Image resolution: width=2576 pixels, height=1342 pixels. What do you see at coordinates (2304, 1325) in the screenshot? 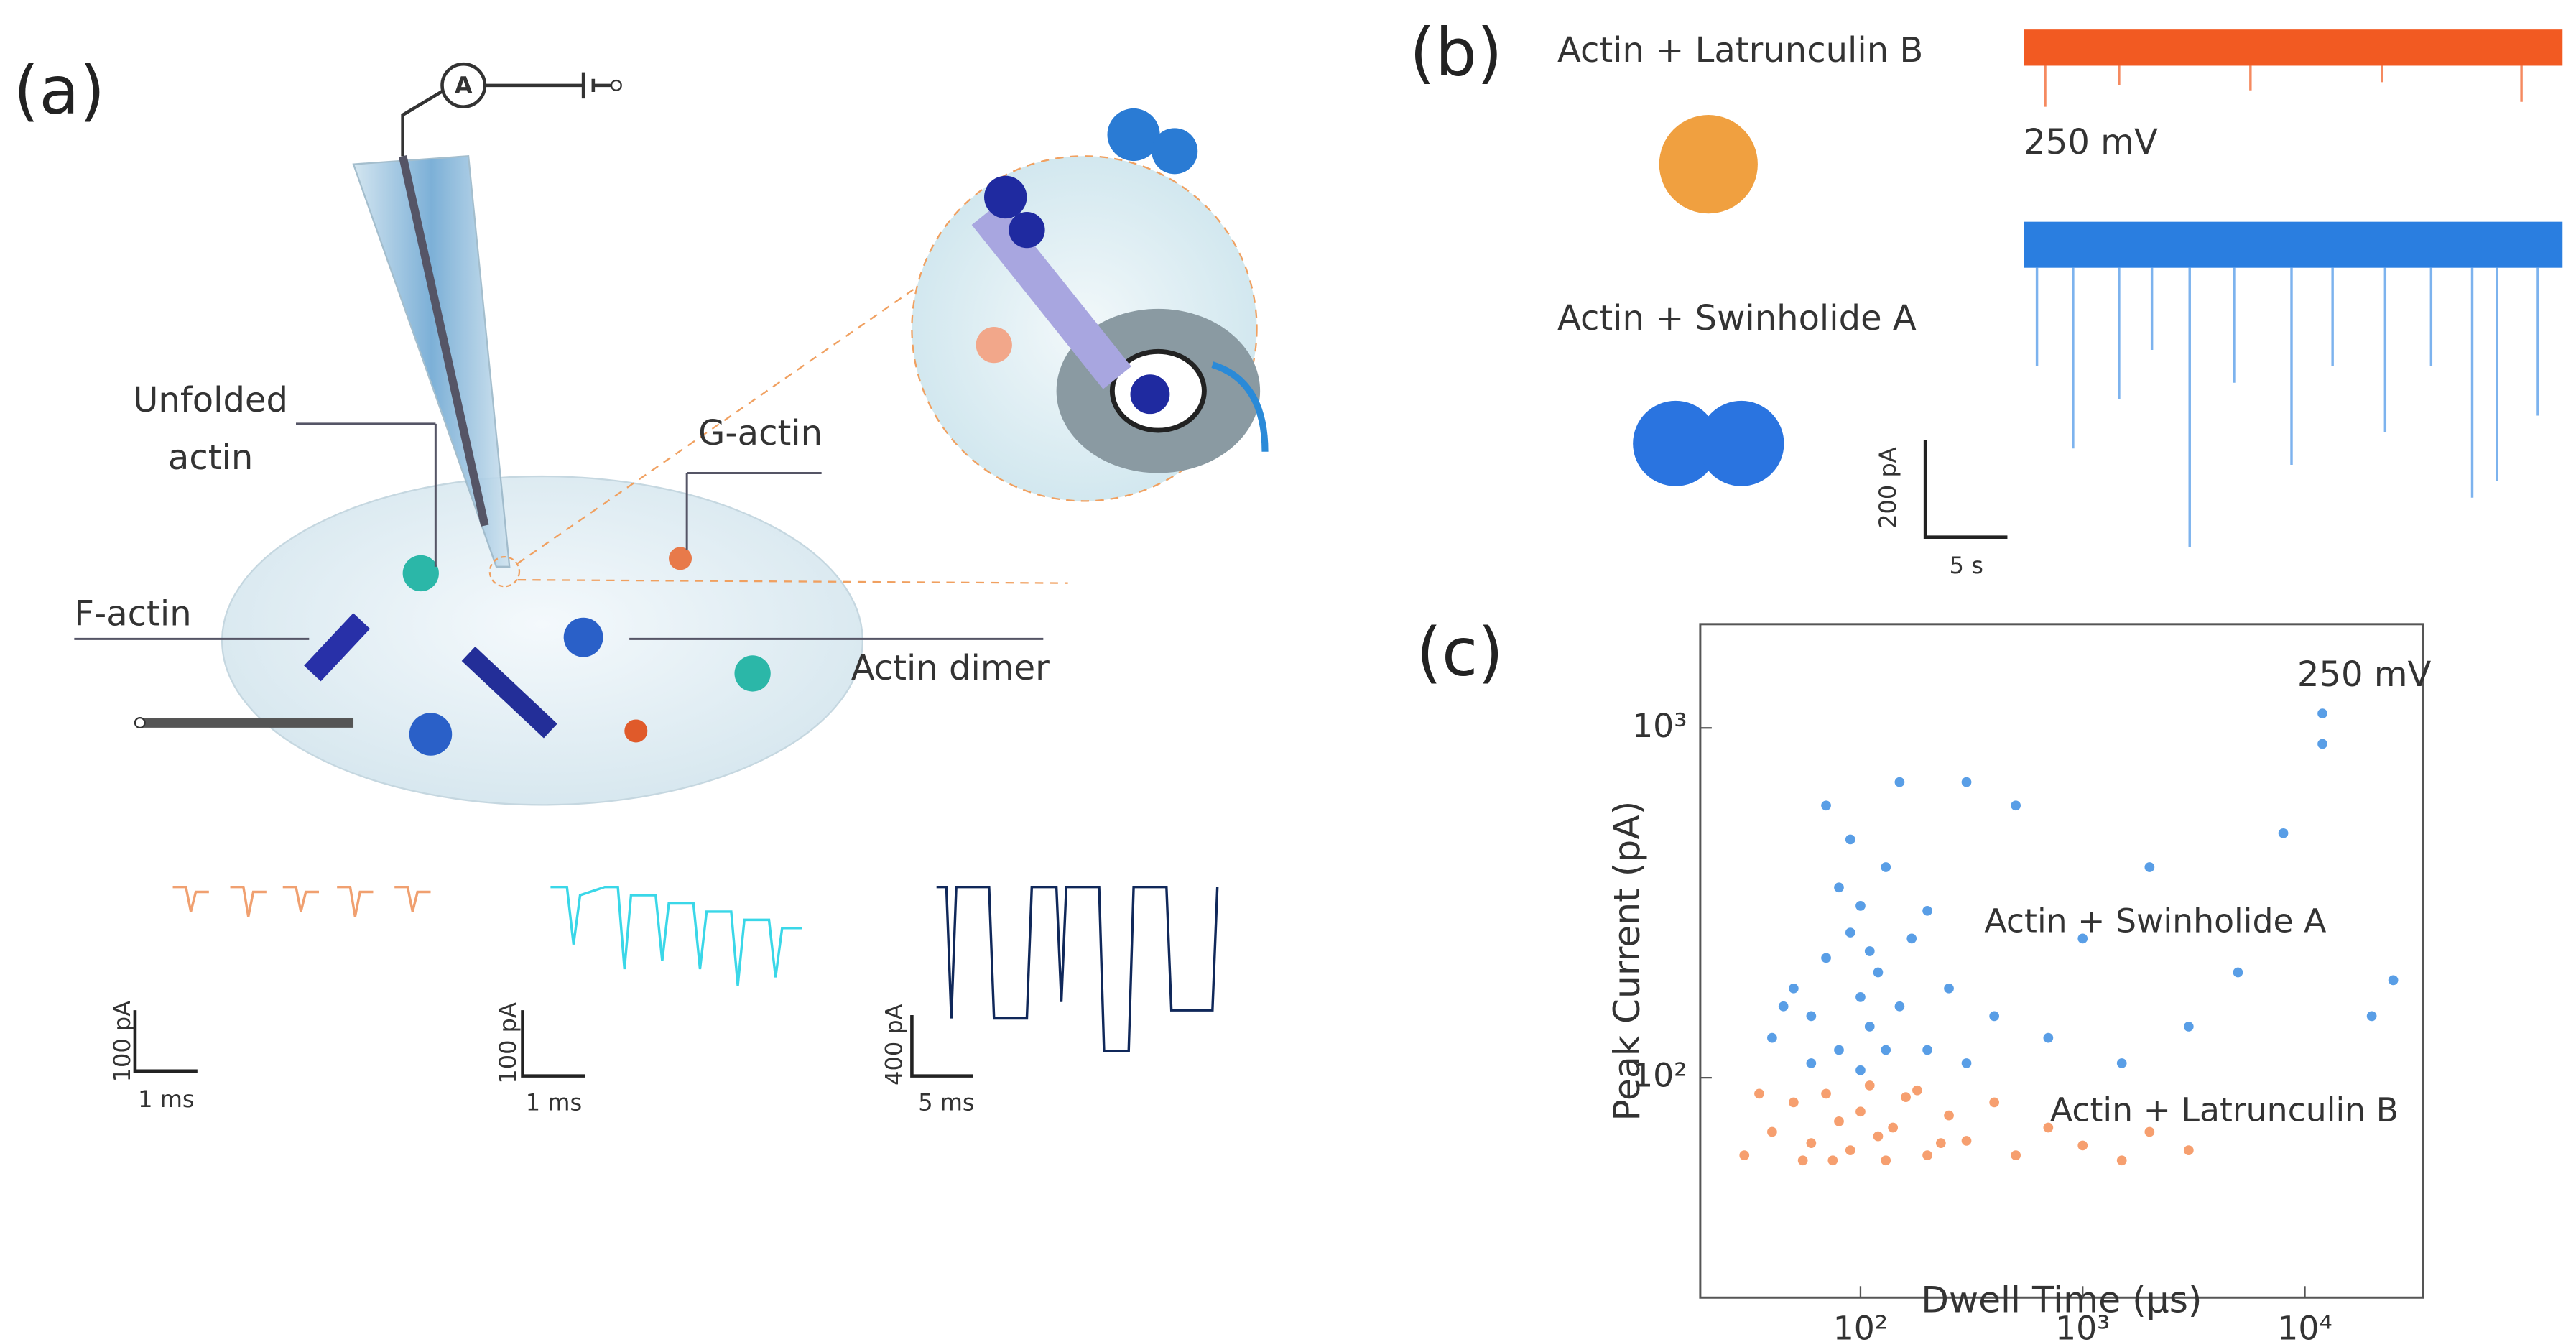
I see `x-tick-label: 10⁴` at bounding box center [2304, 1325].